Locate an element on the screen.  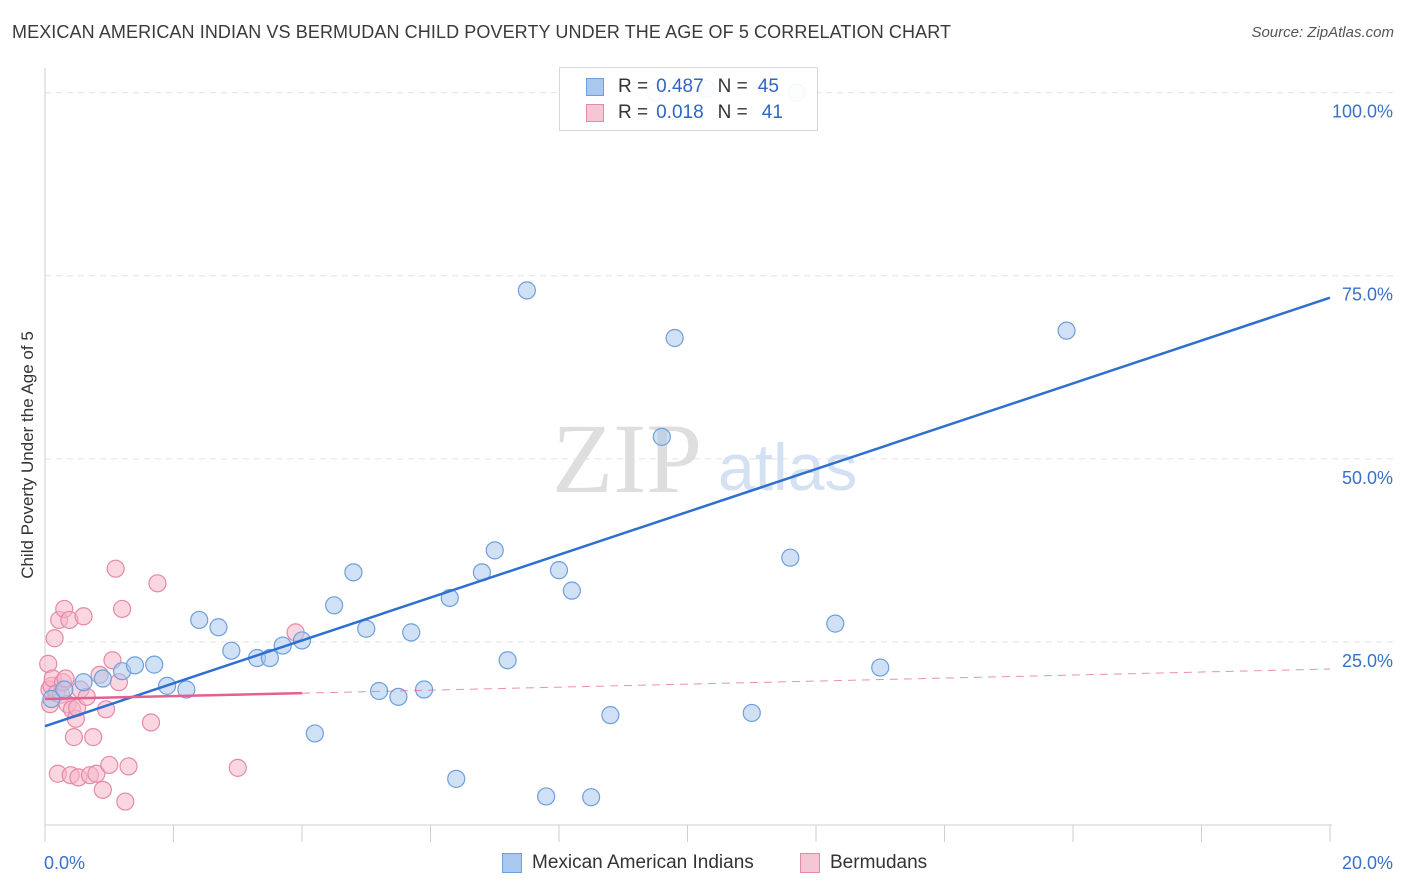
watermark-atlas: atlas is located at coordinates (787, 467).